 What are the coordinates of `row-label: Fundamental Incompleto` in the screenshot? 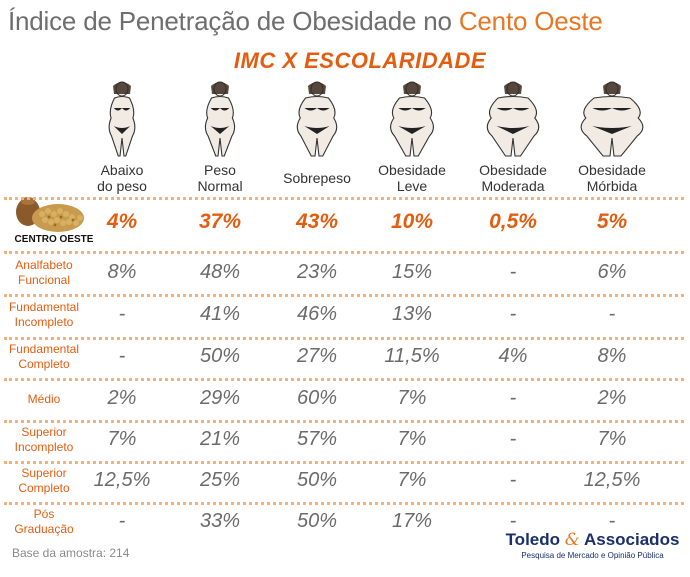 It's located at (44, 315).